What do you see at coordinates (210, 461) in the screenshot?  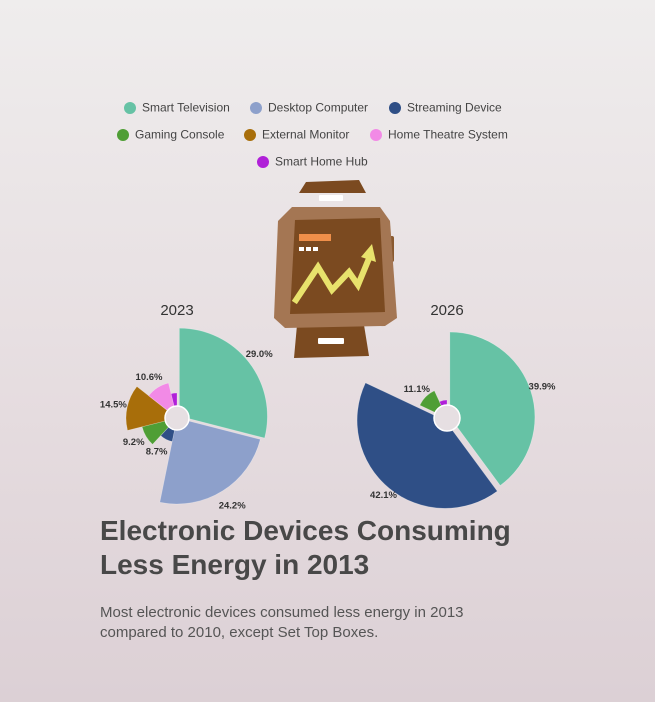 I see `pie-slice-desktop-computer` at bounding box center [210, 461].